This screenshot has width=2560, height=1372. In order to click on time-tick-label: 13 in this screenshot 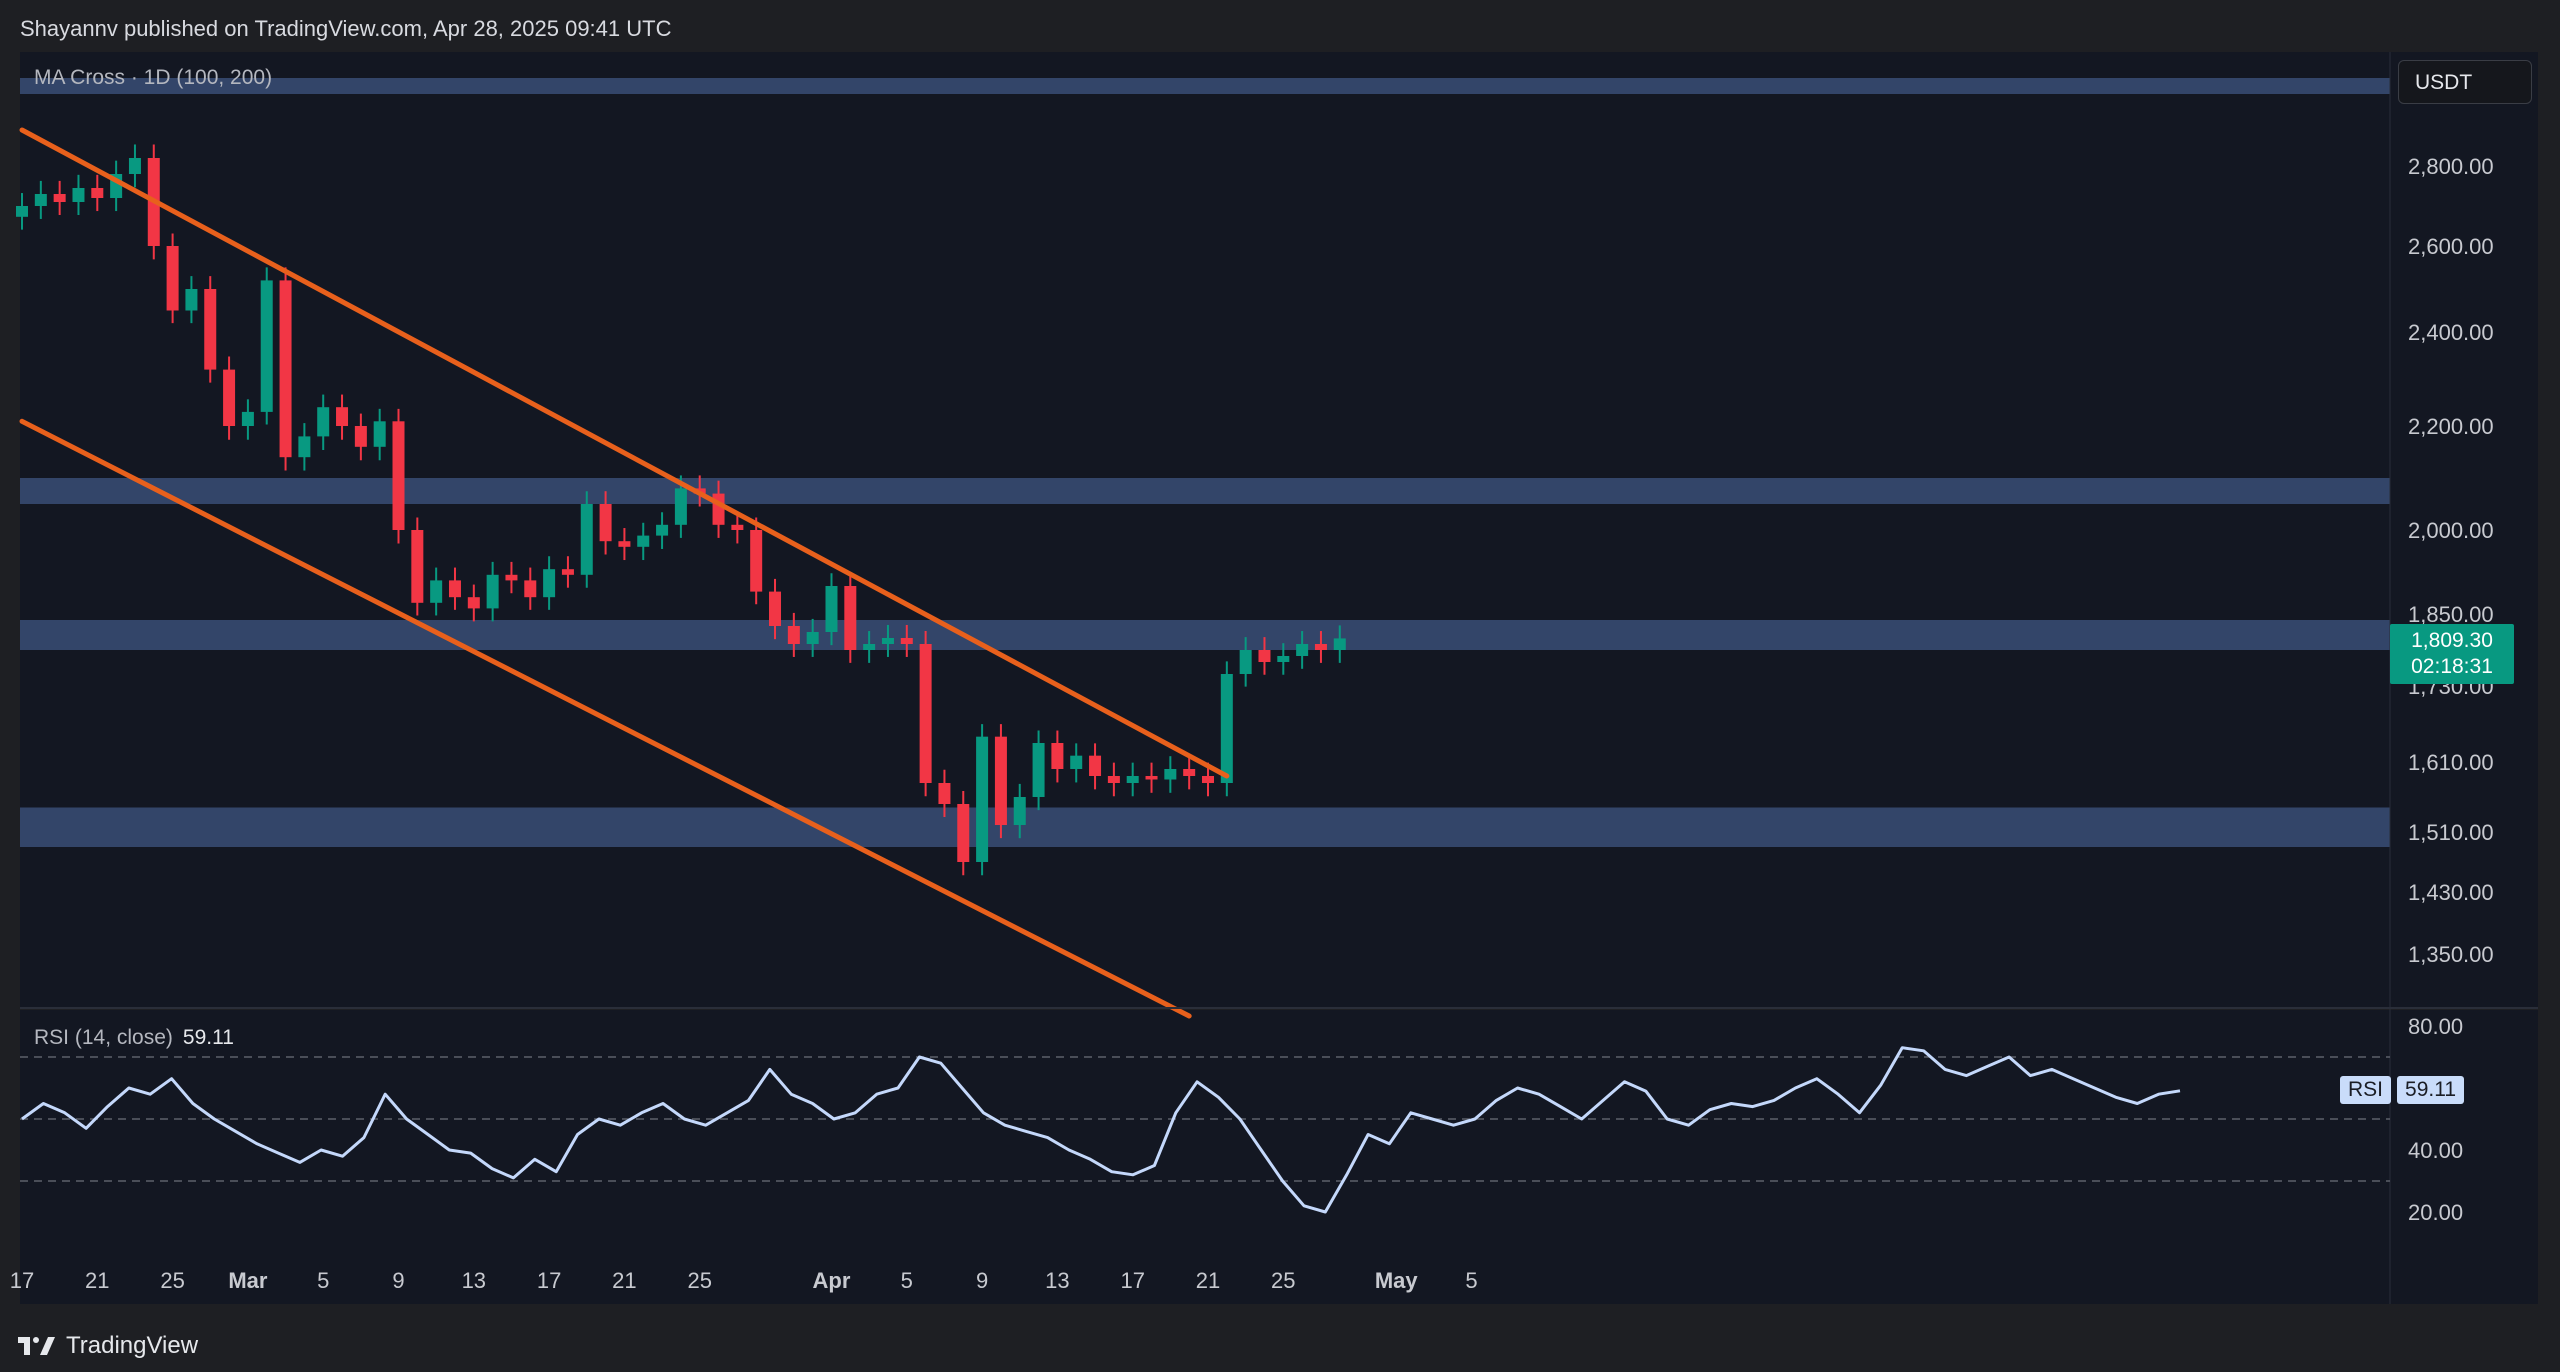, I will do `click(474, 1280)`.